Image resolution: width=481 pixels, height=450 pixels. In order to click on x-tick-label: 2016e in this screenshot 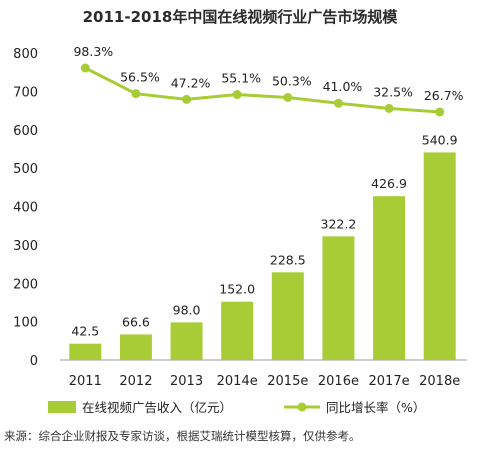, I will do `click(338, 381)`.